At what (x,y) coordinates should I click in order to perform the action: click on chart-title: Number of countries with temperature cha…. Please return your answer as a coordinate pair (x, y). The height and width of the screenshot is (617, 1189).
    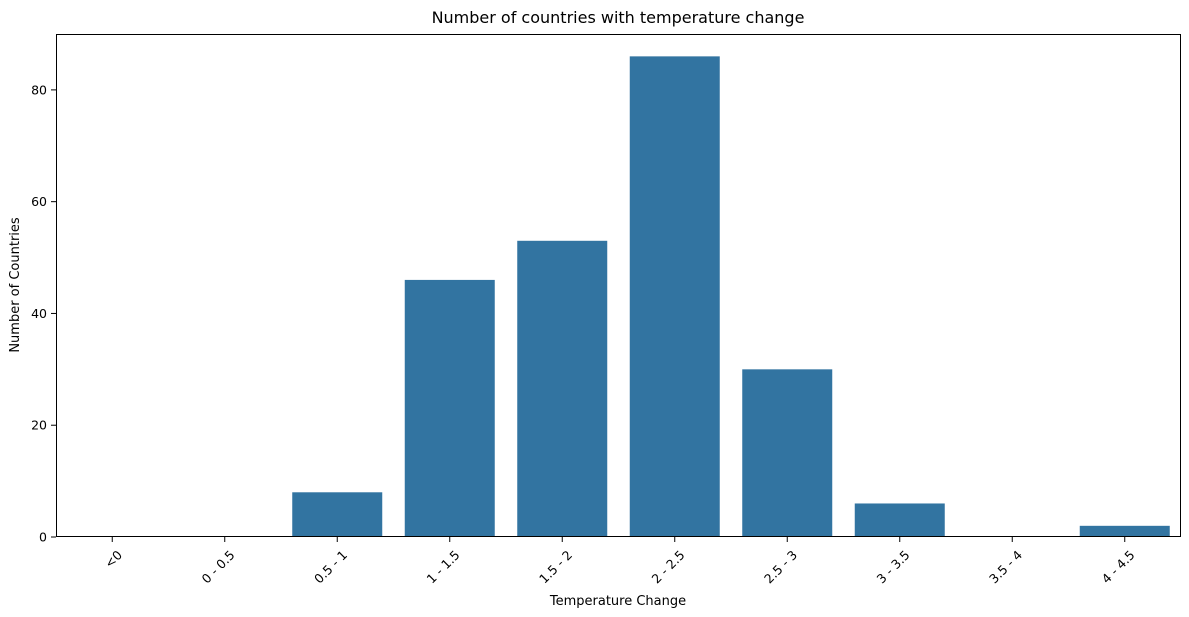
    Looking at the image, I should click on (618, 17).